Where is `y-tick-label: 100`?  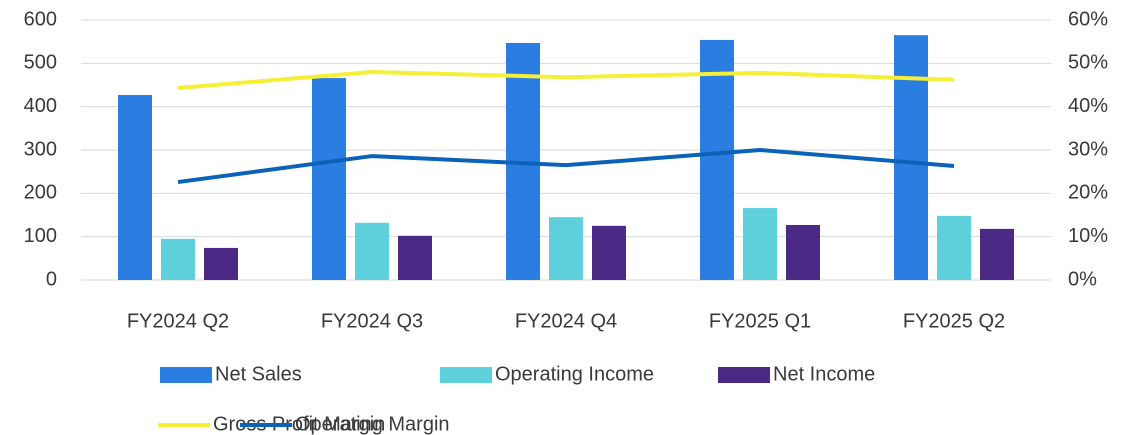
y-tick-label: 100 is located at coordinates (40, 236).